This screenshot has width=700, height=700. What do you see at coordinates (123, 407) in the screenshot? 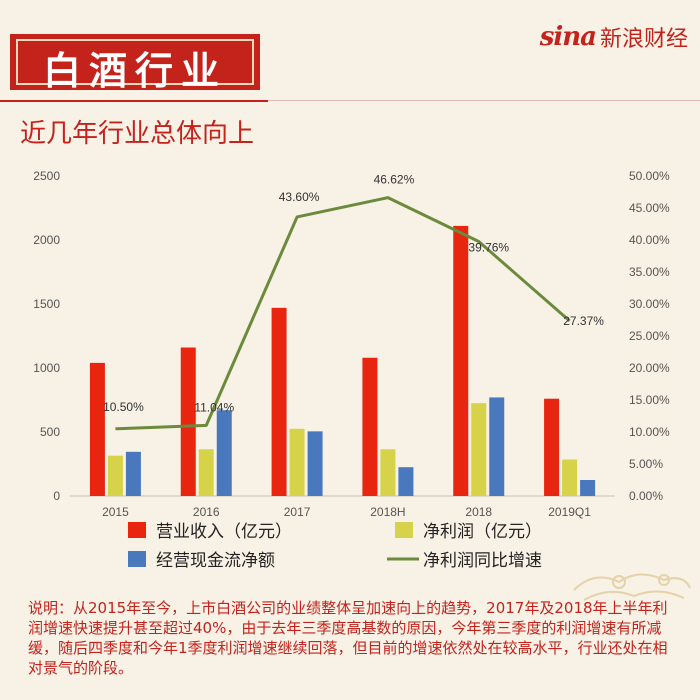
I see `growth-data-label: 10.50%` at bounding box center [123, 407].